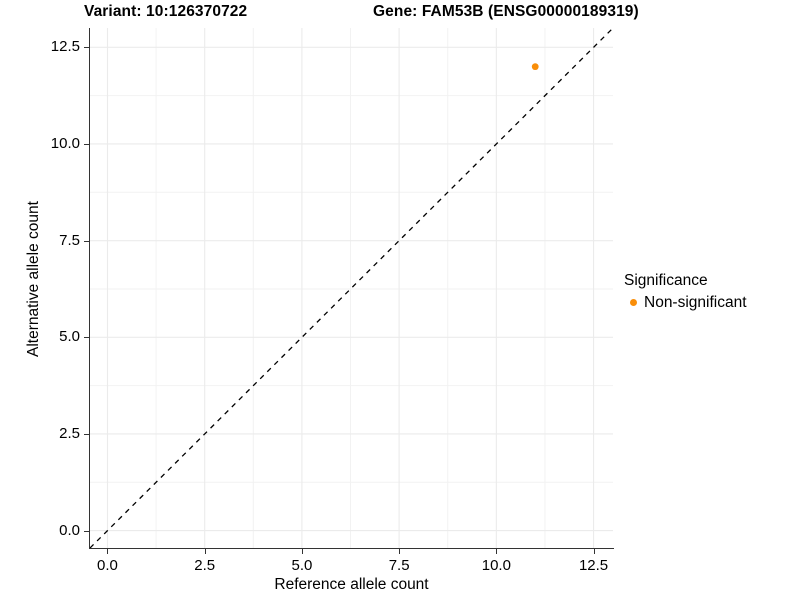  What do you see at coordinates (302, 565) in the screenshot?
I see `x-tick-label: 5.0` at bounding box center [302, 565].